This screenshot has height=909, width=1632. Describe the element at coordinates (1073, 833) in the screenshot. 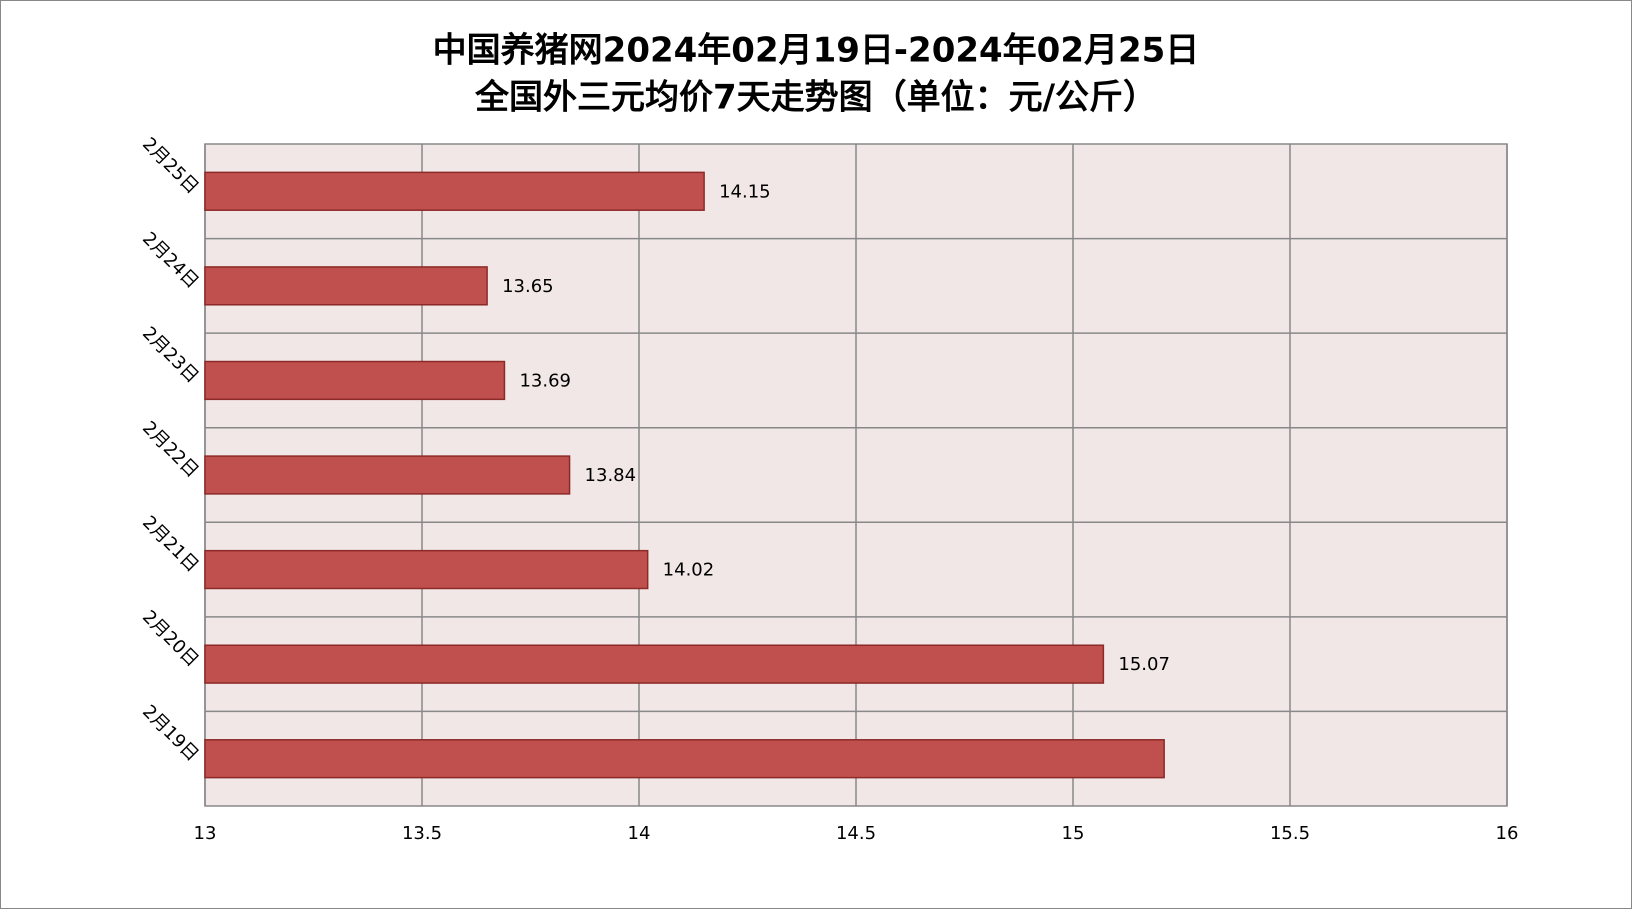

I see `x-tick-label: 15` at that location.